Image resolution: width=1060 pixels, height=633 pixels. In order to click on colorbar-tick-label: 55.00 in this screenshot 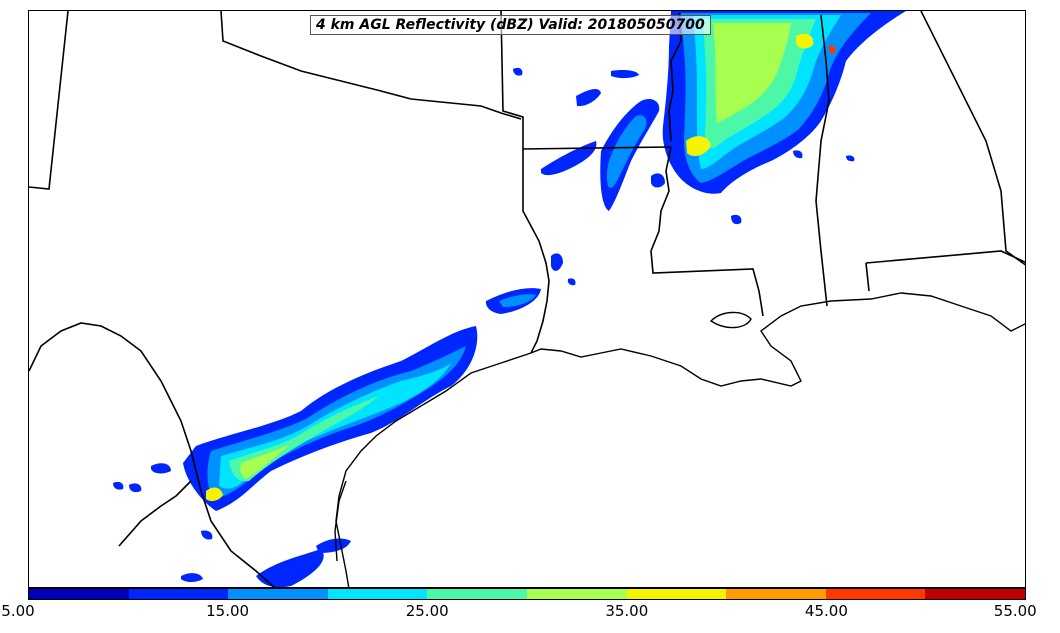, I will do `click(1015, 611)`.